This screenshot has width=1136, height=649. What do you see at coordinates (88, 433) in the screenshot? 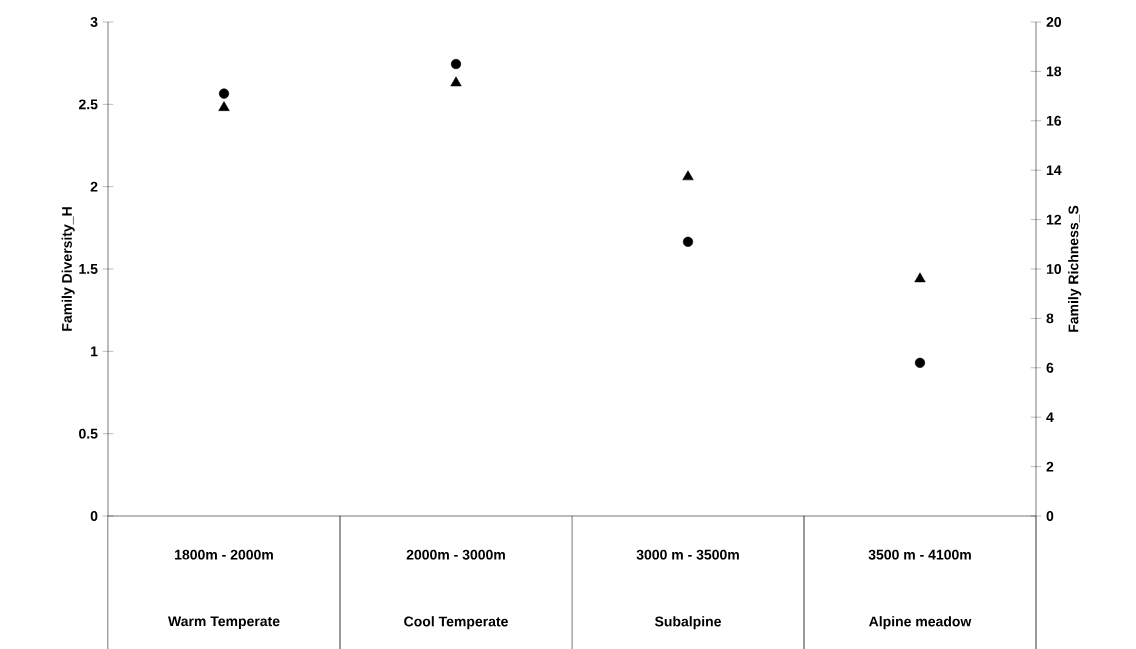
I see `y-tick-label: 0.5` at bounding box center [88, 433].